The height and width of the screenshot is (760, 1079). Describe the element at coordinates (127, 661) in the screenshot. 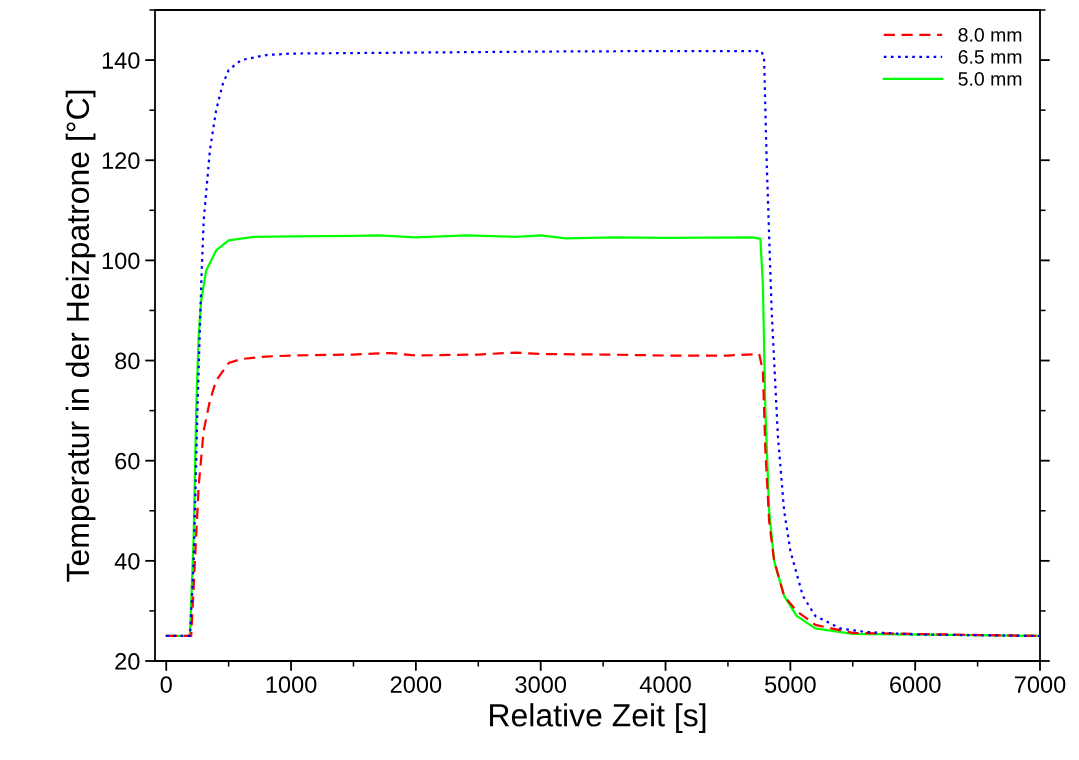

I see `y-tick-label: 20` at that location.